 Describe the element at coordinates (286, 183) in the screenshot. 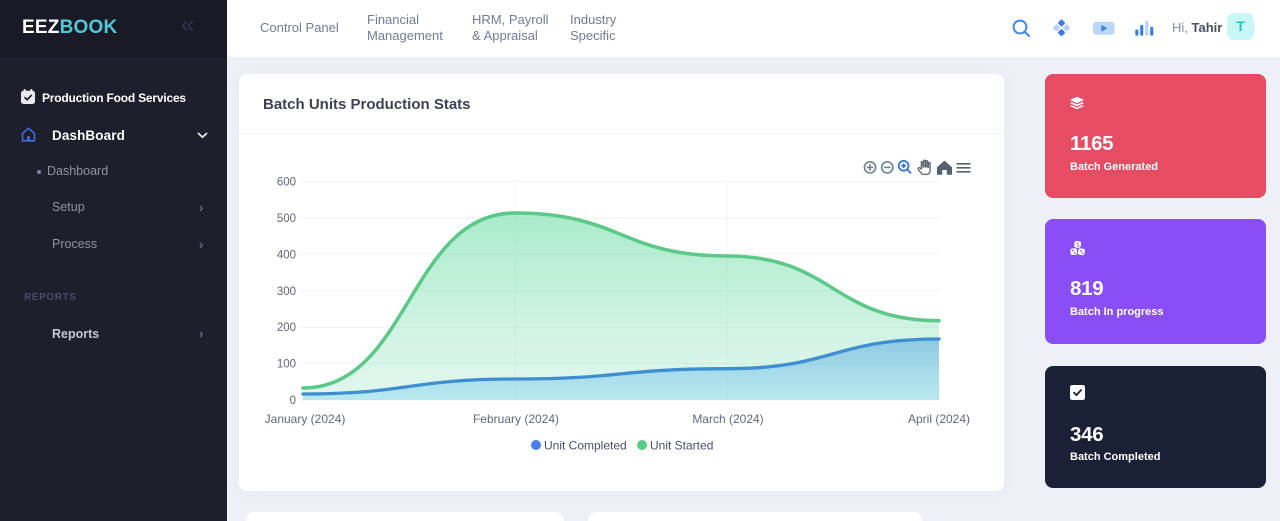

I see `svg-text: 600` at that location.